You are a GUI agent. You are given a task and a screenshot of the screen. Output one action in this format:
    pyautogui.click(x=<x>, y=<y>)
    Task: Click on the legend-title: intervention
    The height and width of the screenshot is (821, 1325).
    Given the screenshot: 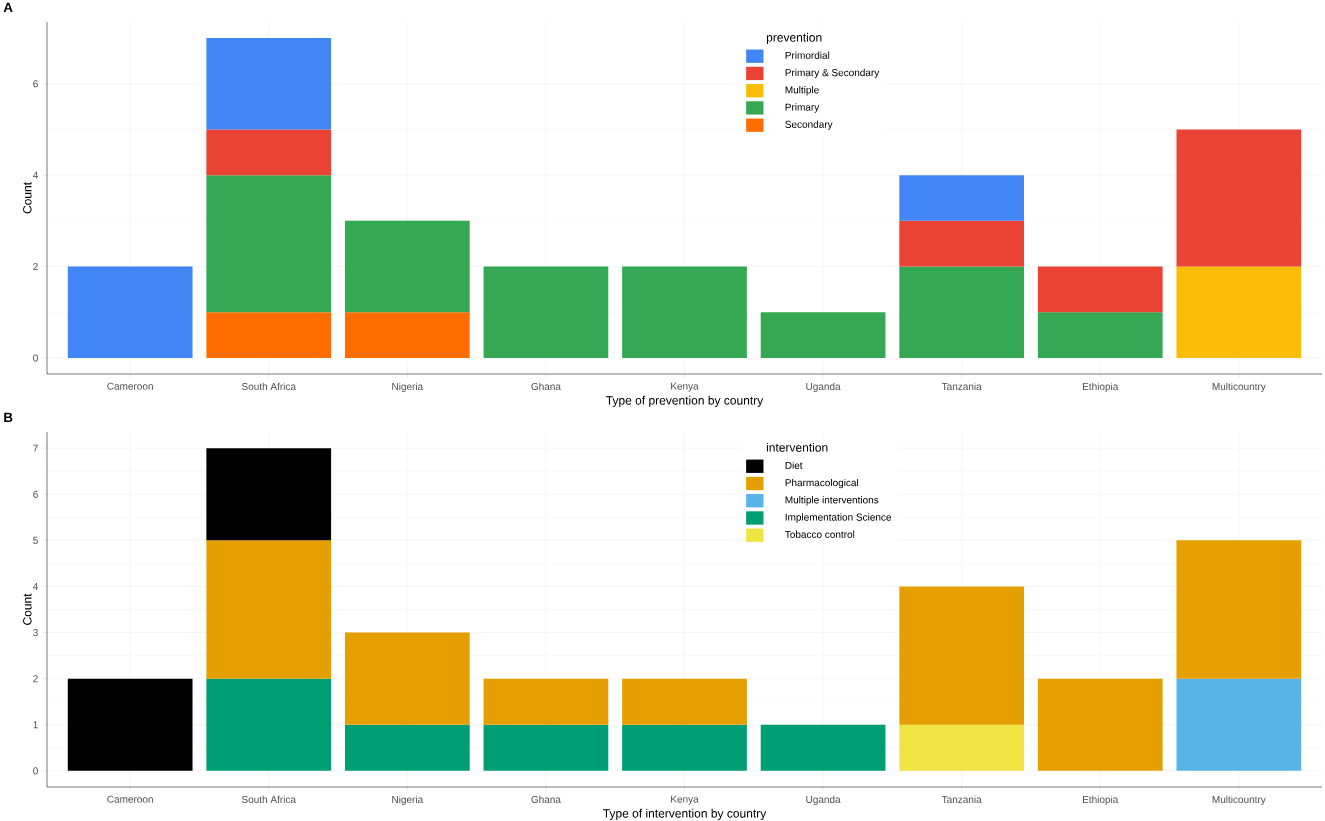 What is the action you would take?
    pyautogui.click(x=797, y=447)
    